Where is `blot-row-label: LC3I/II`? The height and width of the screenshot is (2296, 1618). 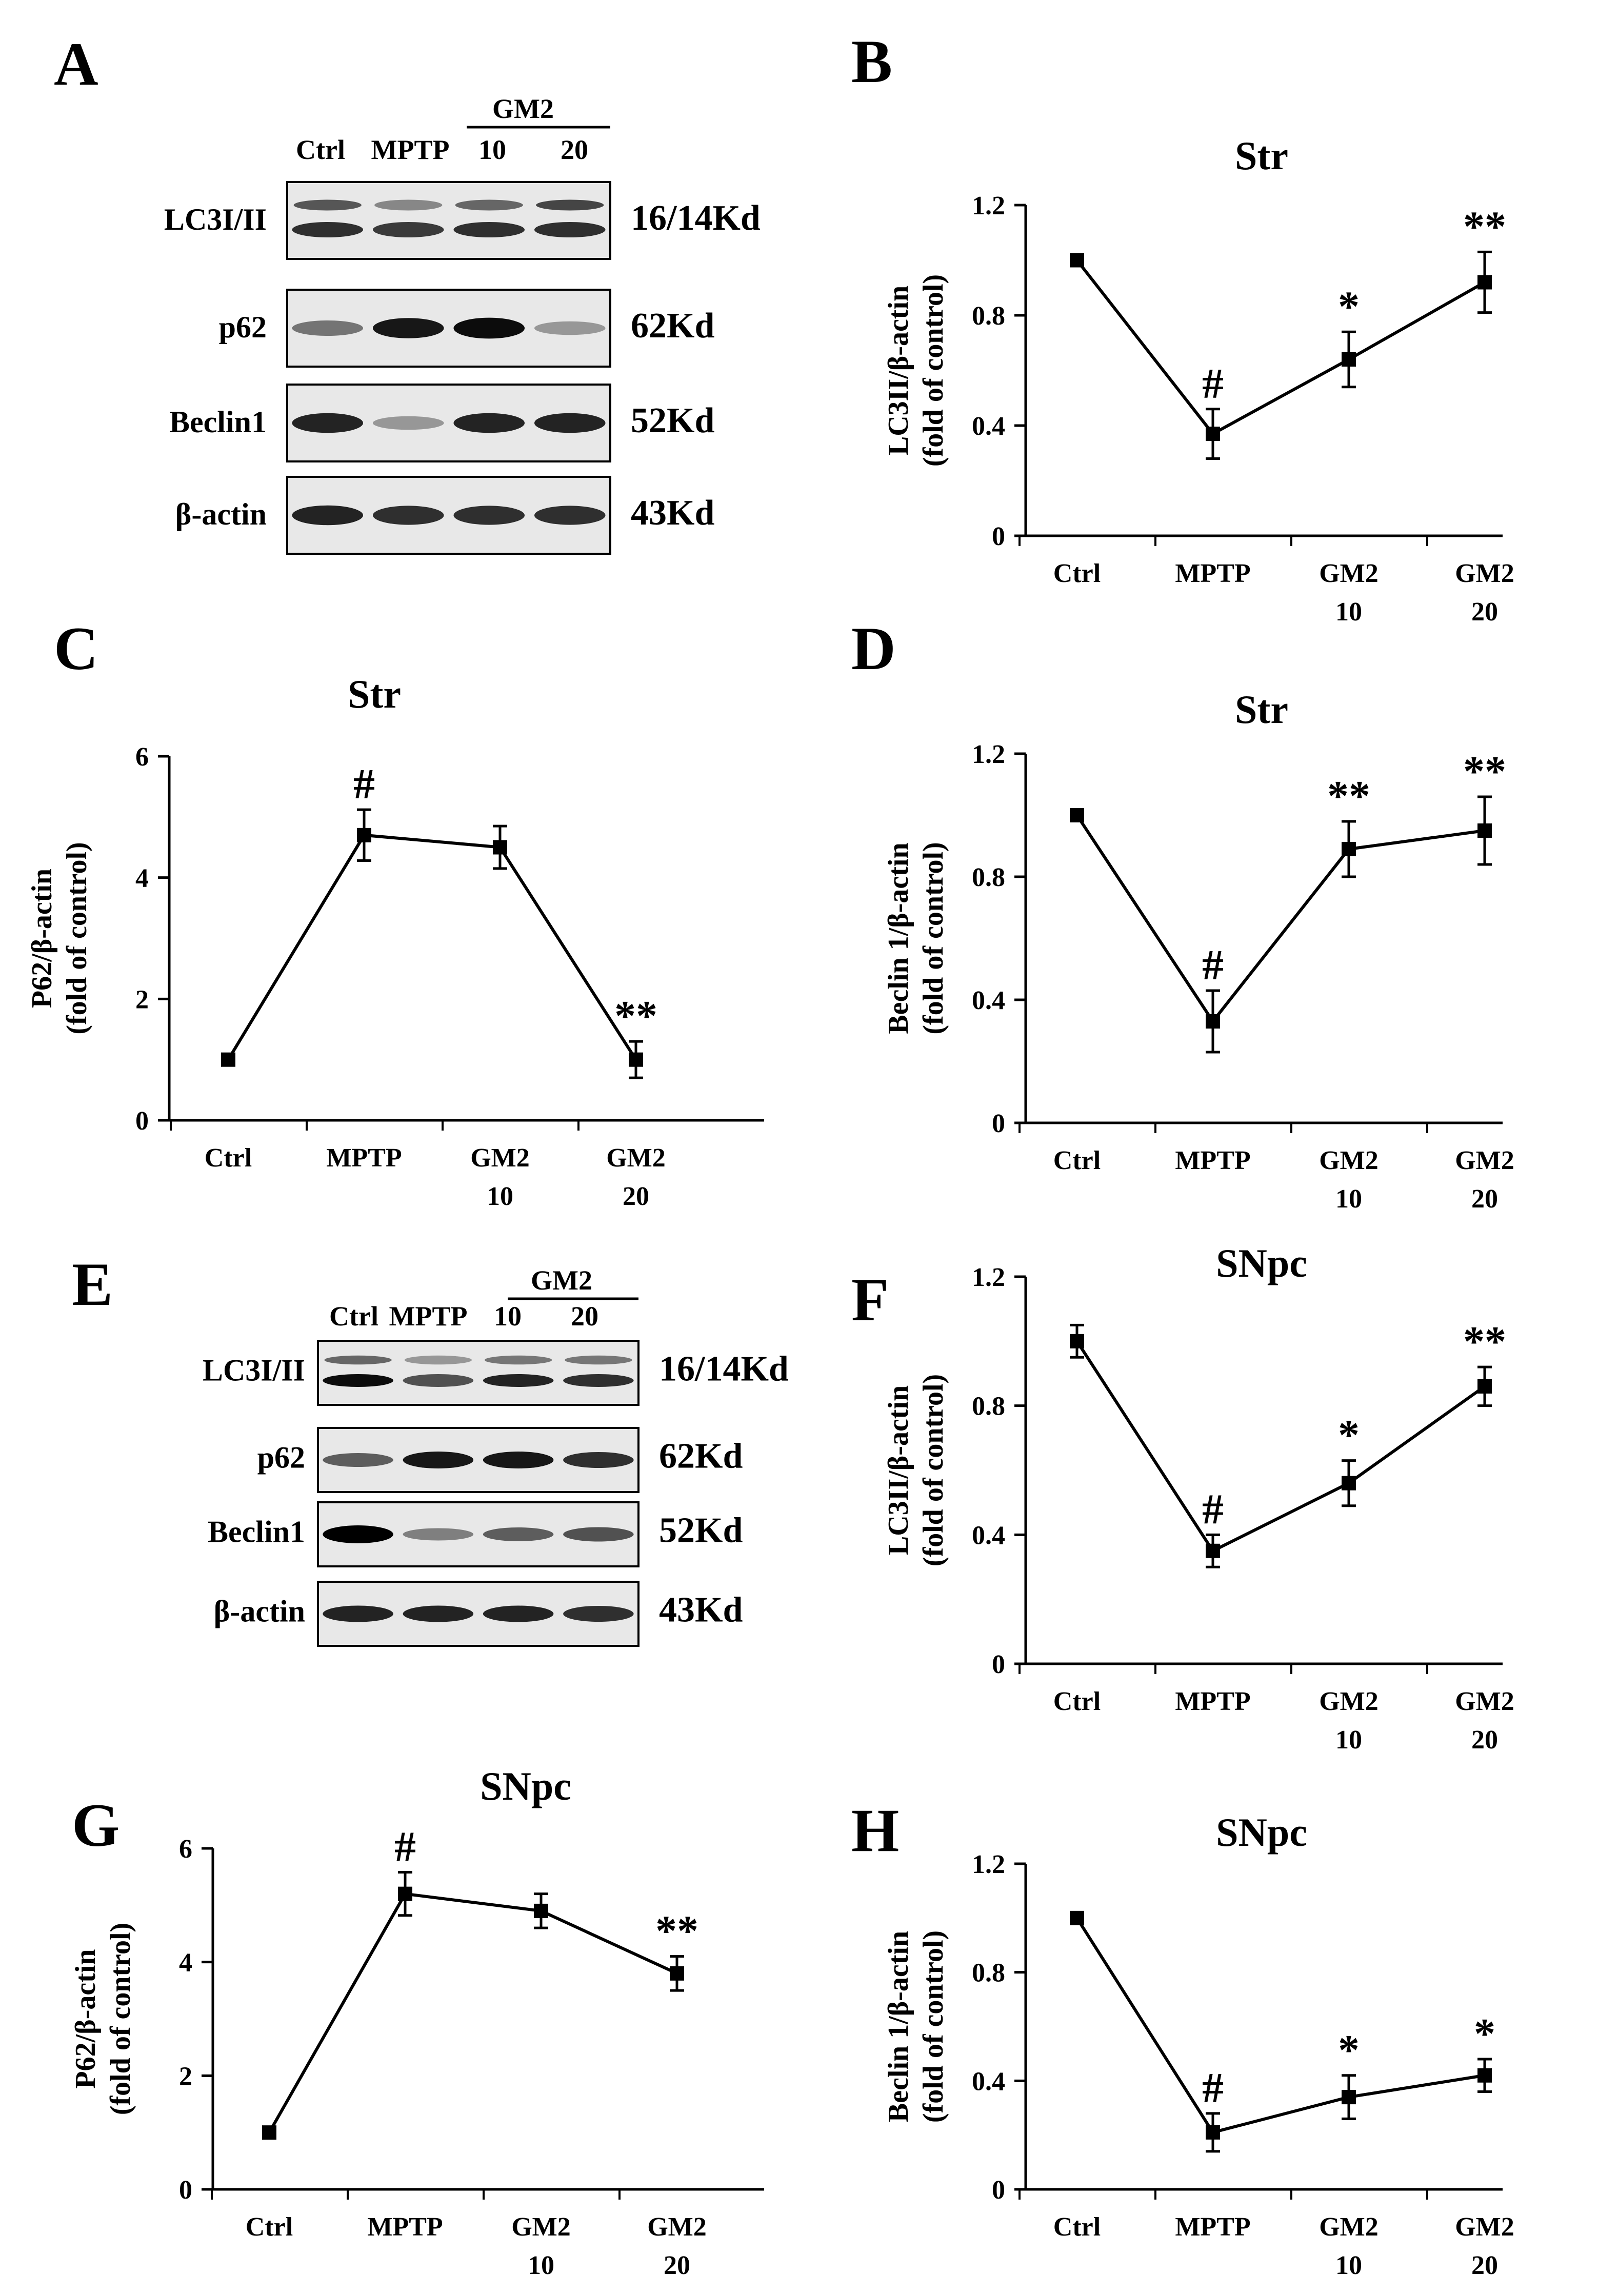
blot-row-label: LC3I/II is located at coordinates (254, 1370).